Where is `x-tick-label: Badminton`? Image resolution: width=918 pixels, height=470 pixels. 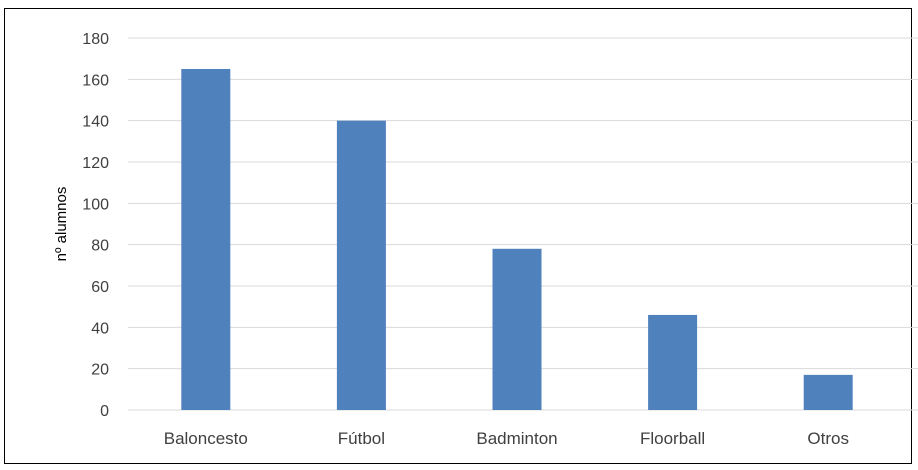 x-tick-label: Badminton is located at coordinates (516, 438).